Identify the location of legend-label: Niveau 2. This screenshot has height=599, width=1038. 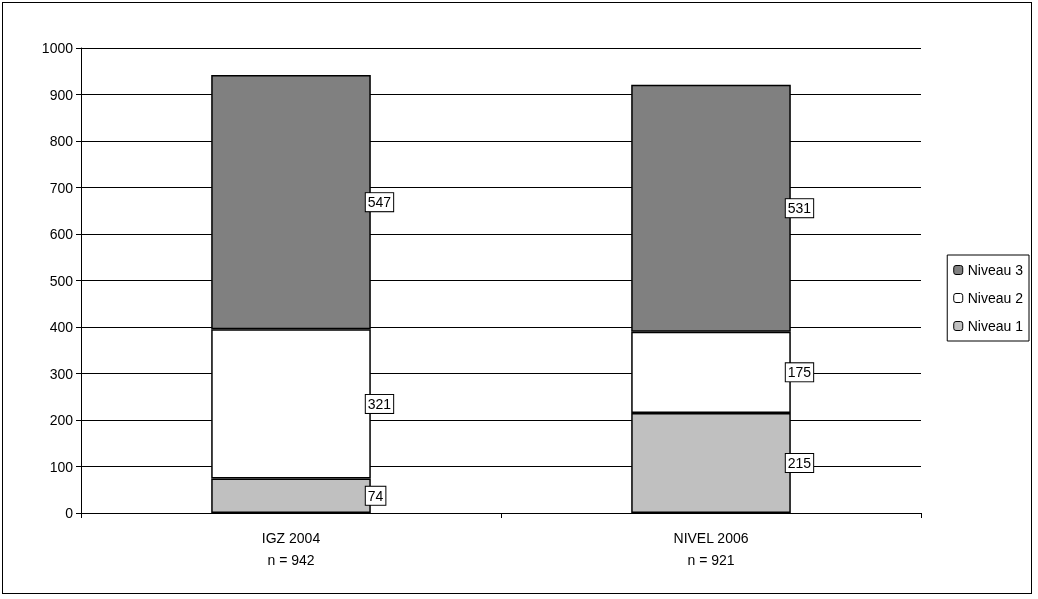
(995, 298).